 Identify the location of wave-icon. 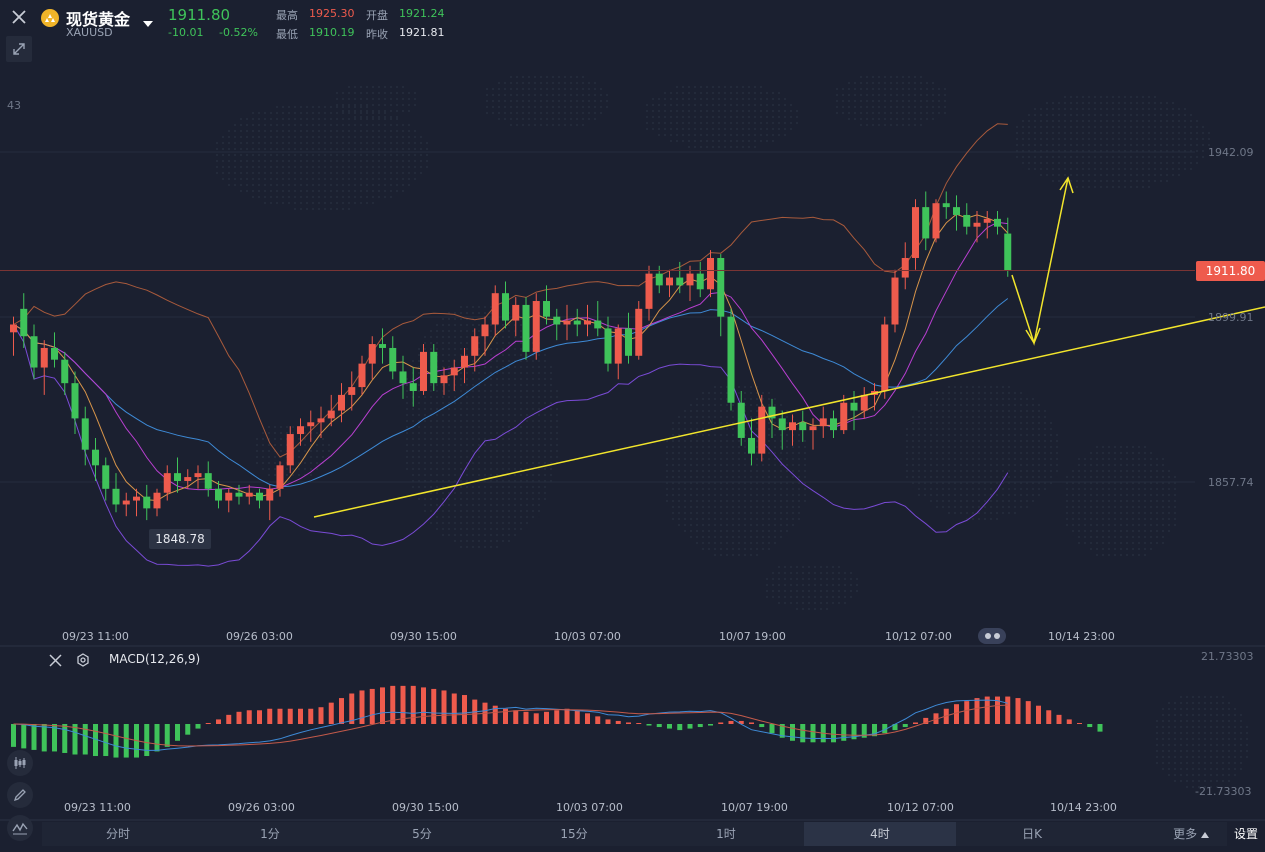
(20, 828).